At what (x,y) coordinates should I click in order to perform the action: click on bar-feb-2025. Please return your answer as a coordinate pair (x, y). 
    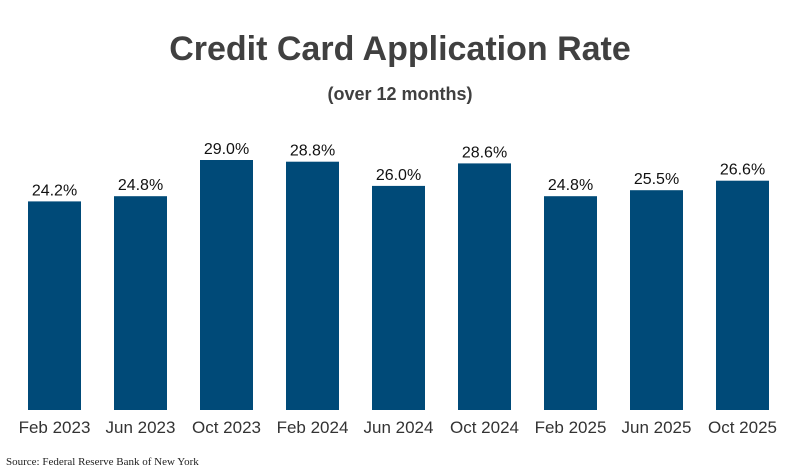
    Looking at the image, I should click on (570, 303).